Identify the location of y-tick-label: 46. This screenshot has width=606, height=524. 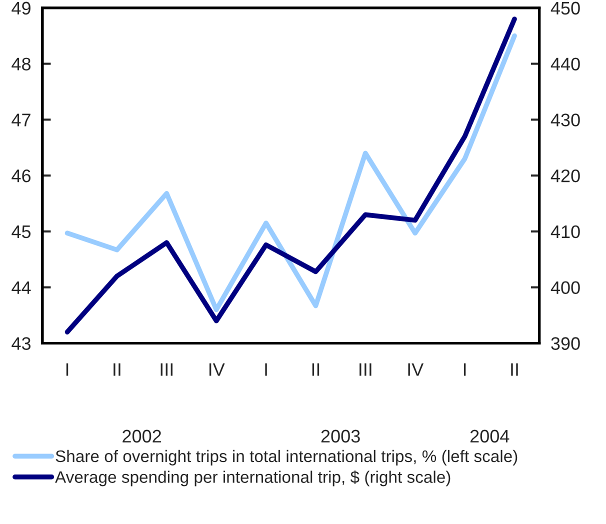
(21, 175).